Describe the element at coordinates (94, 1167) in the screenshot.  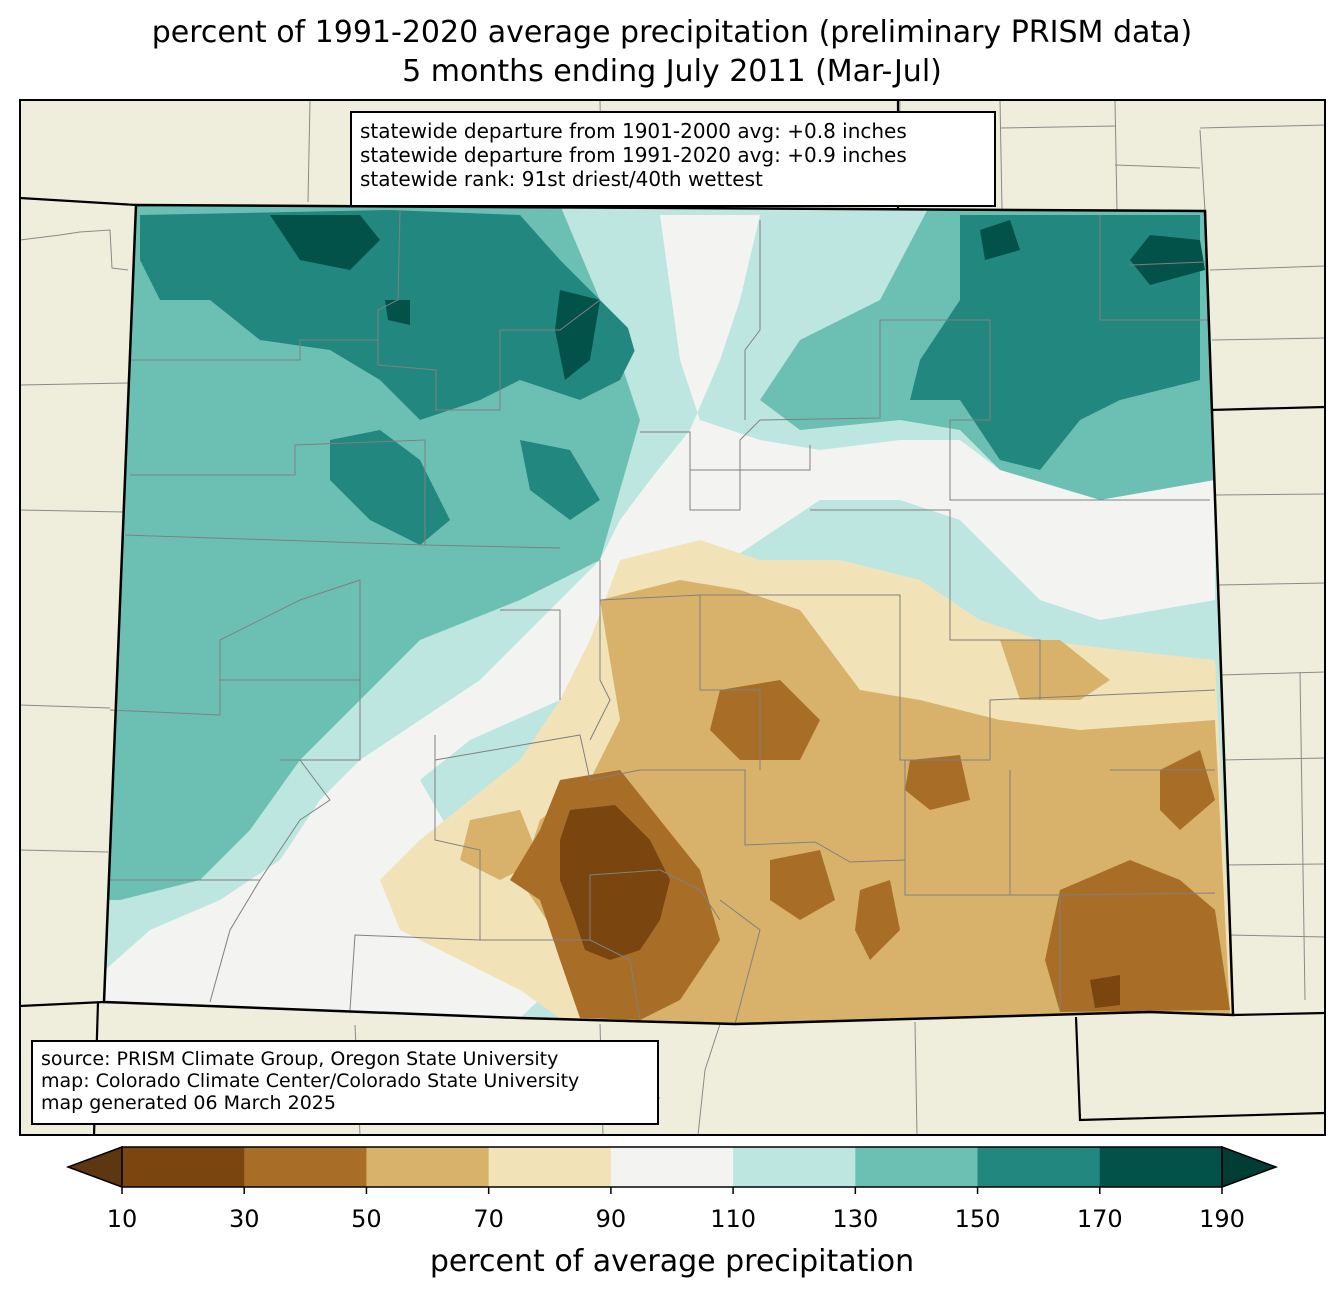
I see `colorbar-under-arrow` at that location.